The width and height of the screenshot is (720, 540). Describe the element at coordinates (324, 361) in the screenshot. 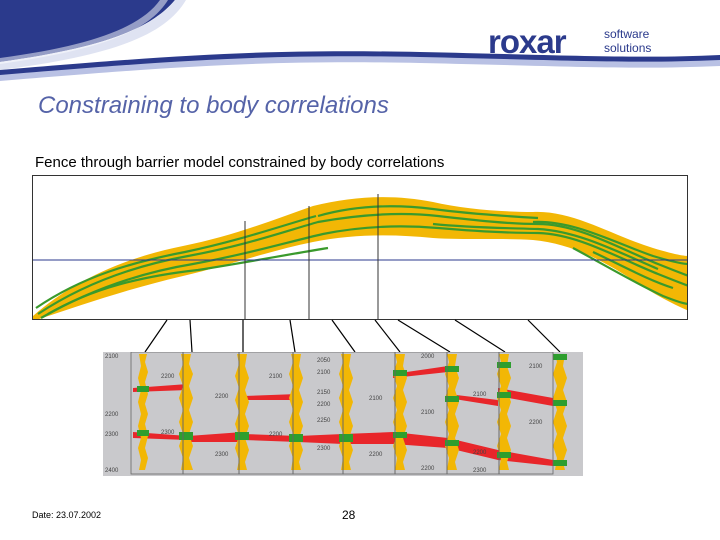

I see `depth-label: 2050` at that location.